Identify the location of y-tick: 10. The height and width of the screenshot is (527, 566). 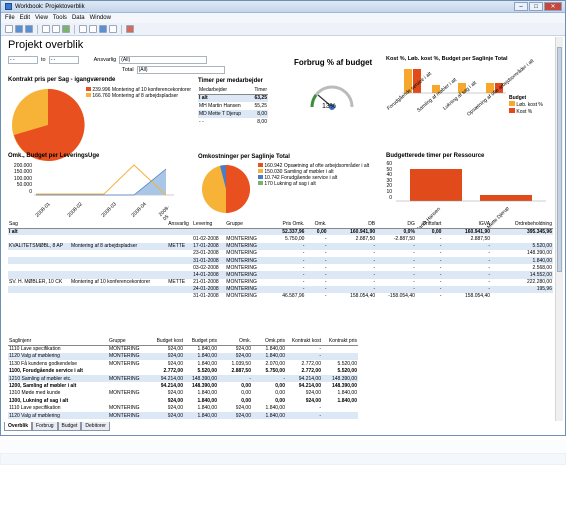
(389, 191).